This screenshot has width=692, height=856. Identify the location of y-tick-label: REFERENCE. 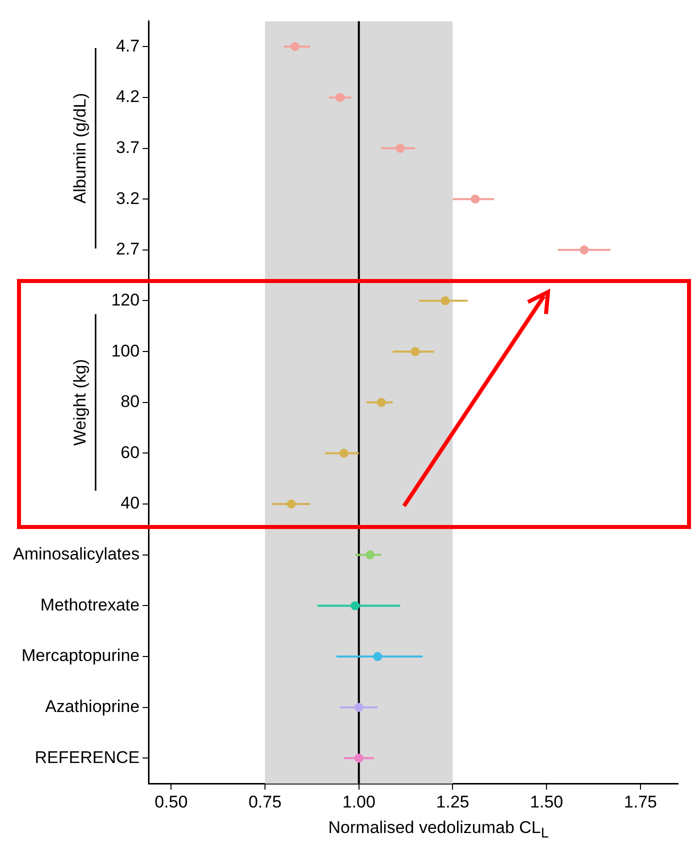
(87, 757).